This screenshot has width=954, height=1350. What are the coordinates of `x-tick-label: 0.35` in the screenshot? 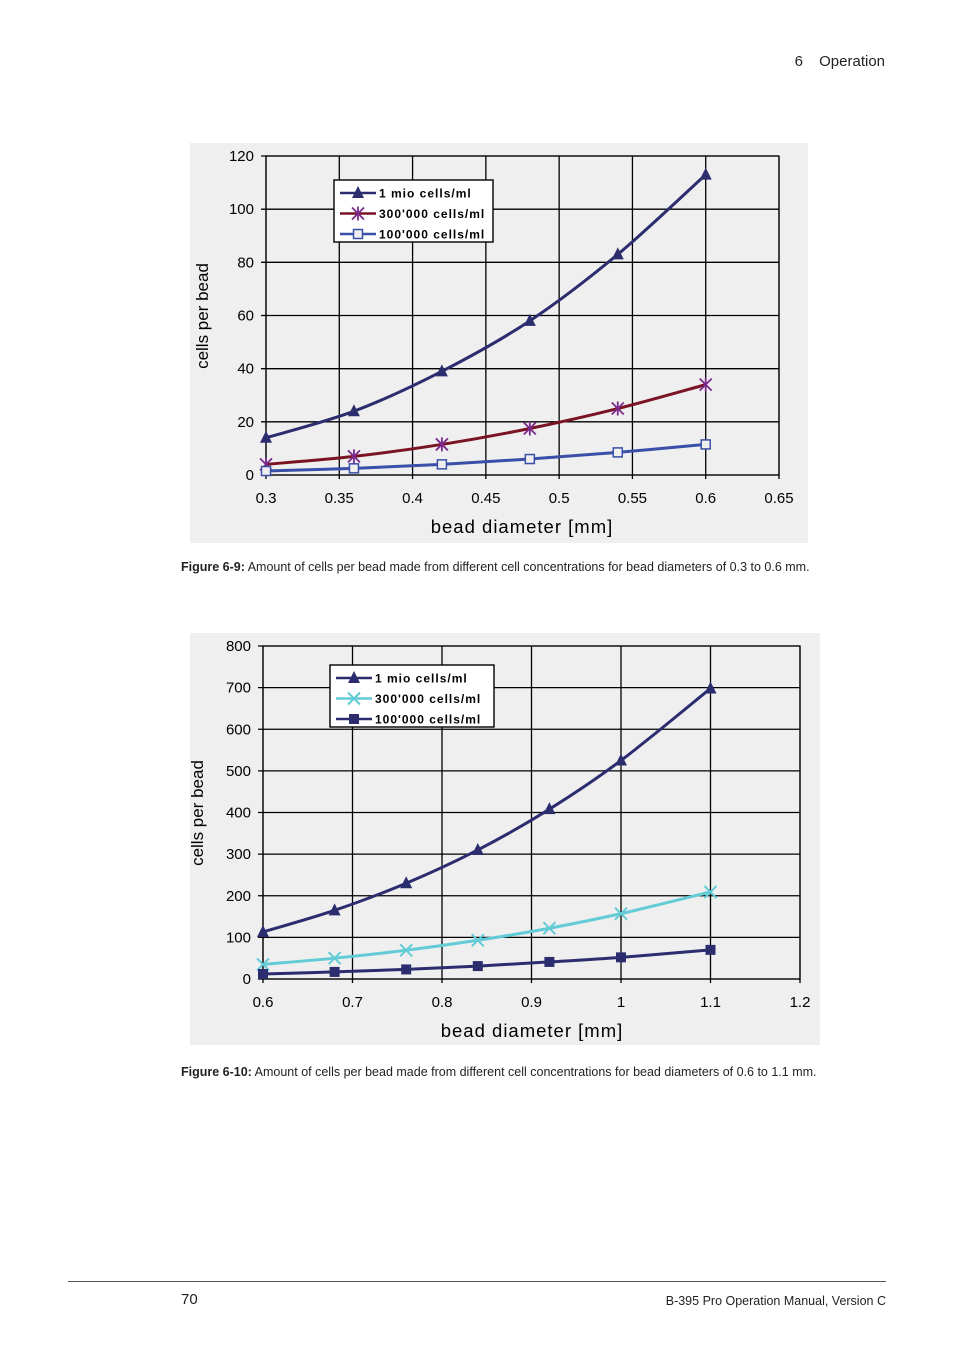 It's located at (339, 498).